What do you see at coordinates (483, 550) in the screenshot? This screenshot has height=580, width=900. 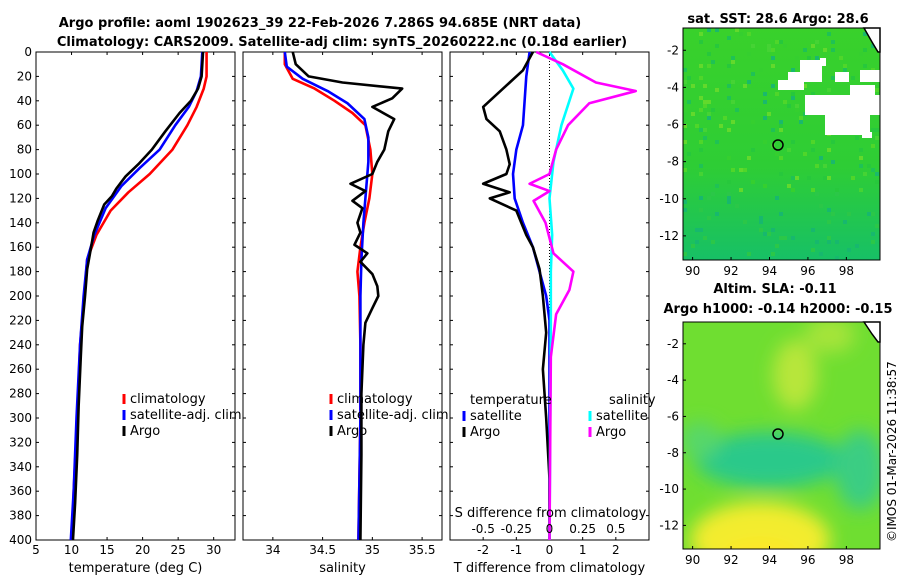 I see `x-tick-label: -2` at bounding box center [483, 550].